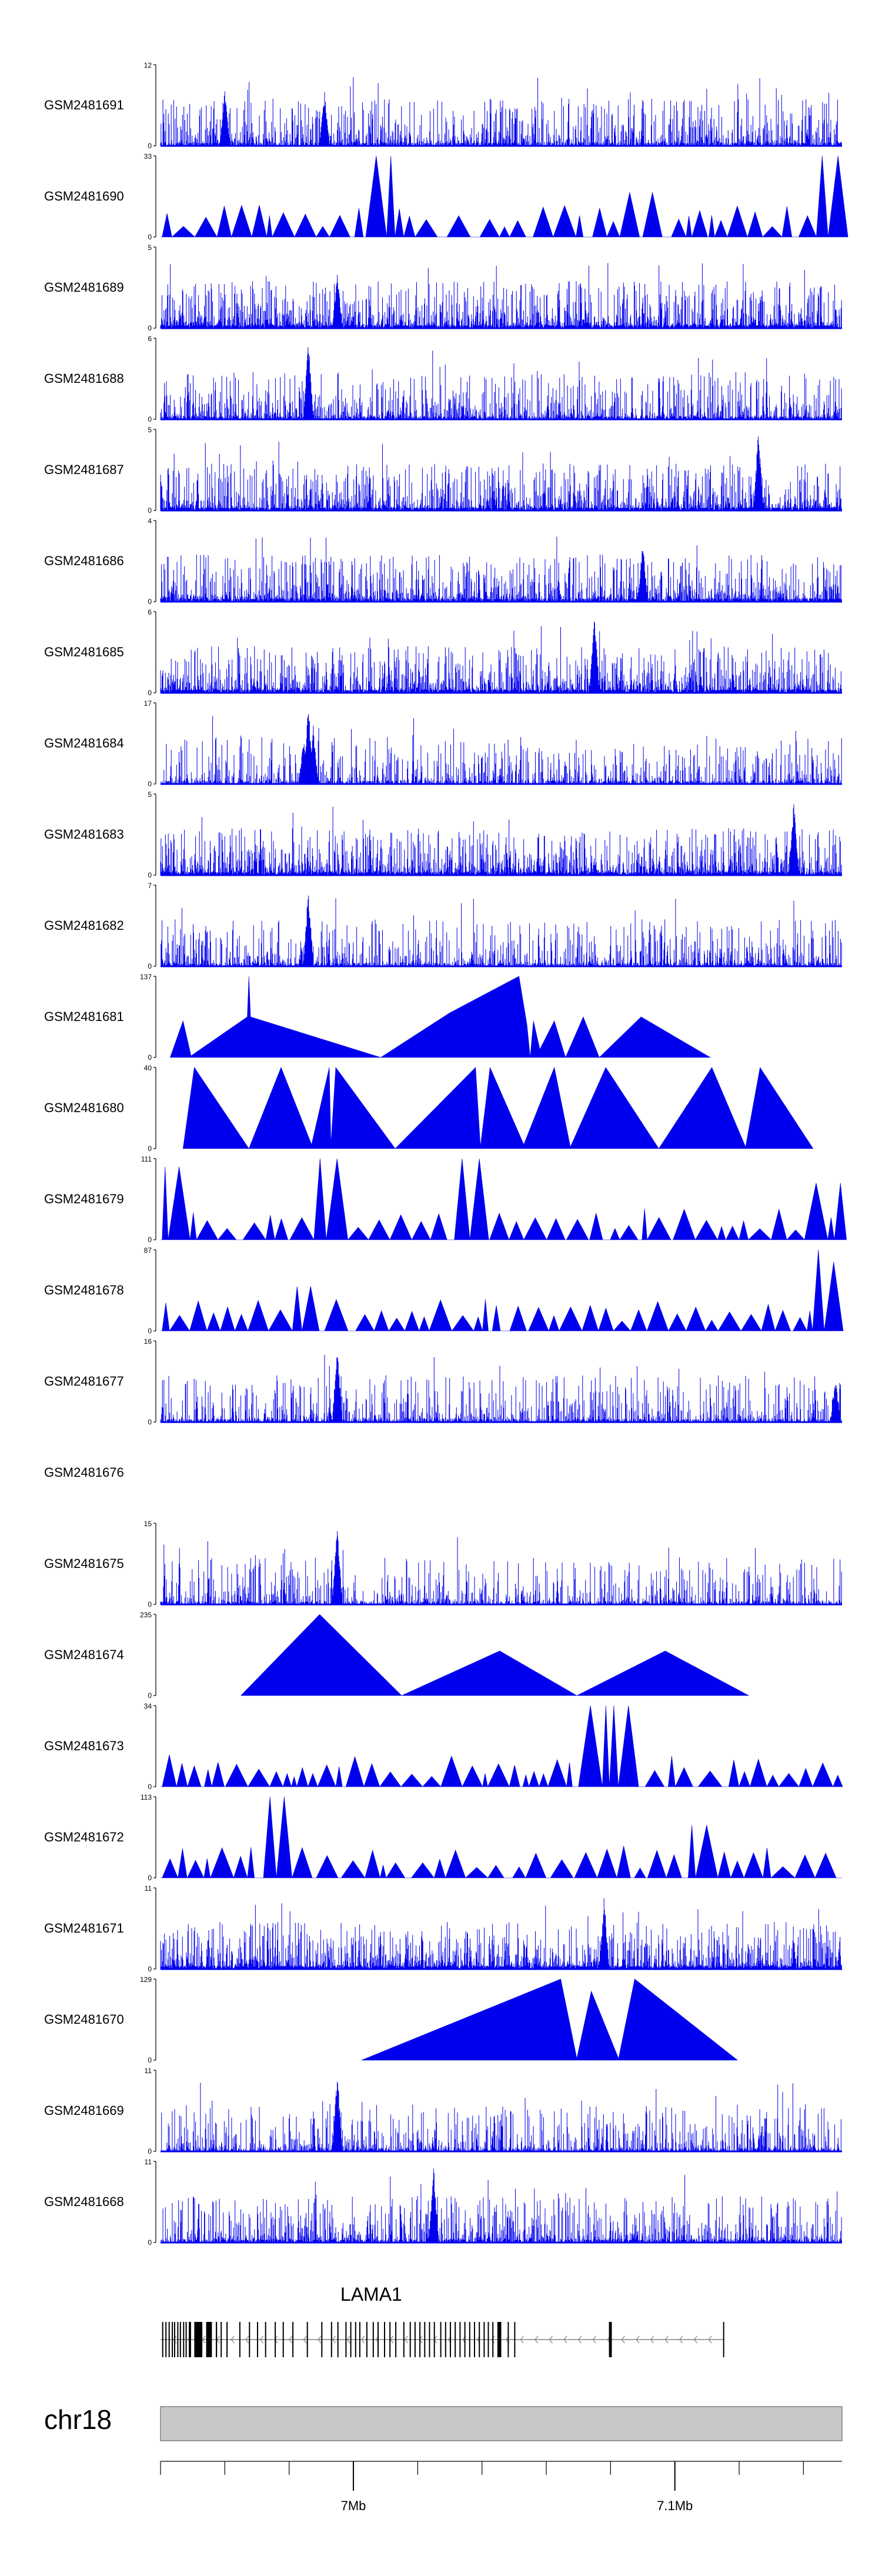  What do you see at coordinates (148, 1706) in the screenshot?
I see `y-tick-label-max: 34` at bounding box center [148, 1706].